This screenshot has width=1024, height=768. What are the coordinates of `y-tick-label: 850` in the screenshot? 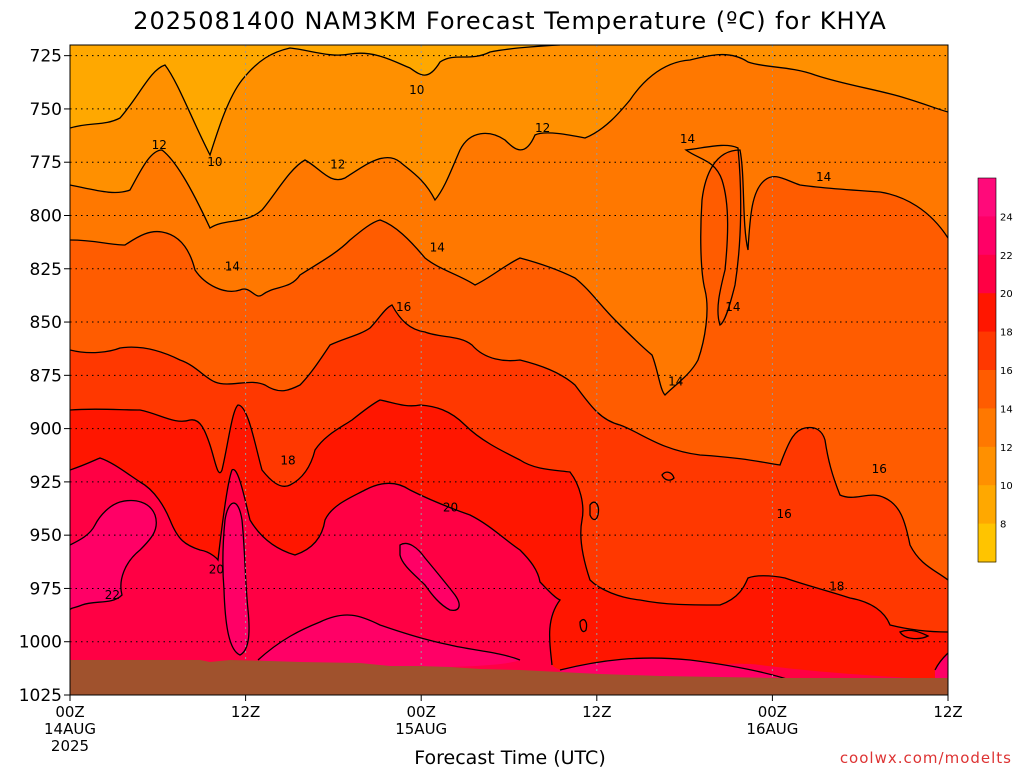 It's located at (46, 323).